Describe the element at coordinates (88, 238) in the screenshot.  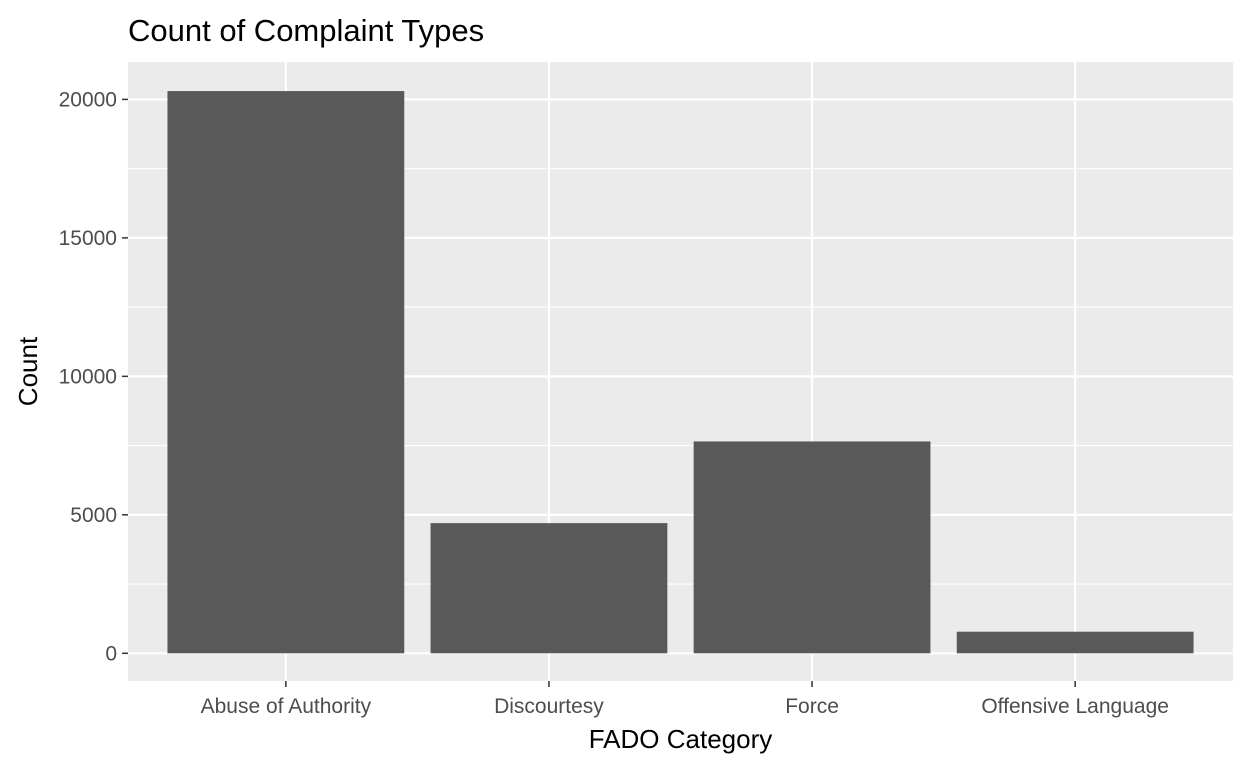
I see `y-tick-label: 15000` at that location.